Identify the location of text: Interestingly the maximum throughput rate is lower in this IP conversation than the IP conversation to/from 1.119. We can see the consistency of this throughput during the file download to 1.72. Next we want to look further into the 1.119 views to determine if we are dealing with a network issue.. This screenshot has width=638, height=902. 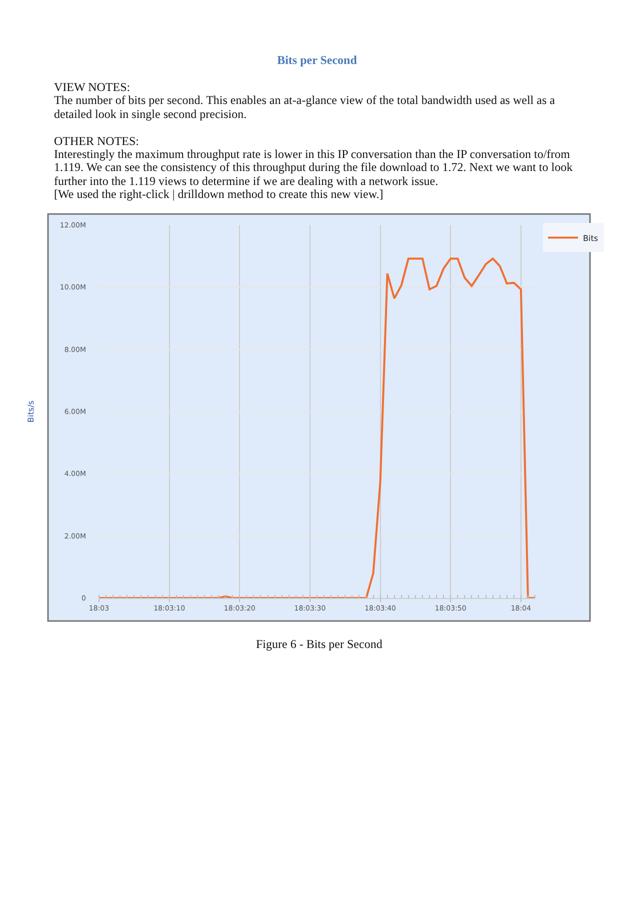
(313, 167).